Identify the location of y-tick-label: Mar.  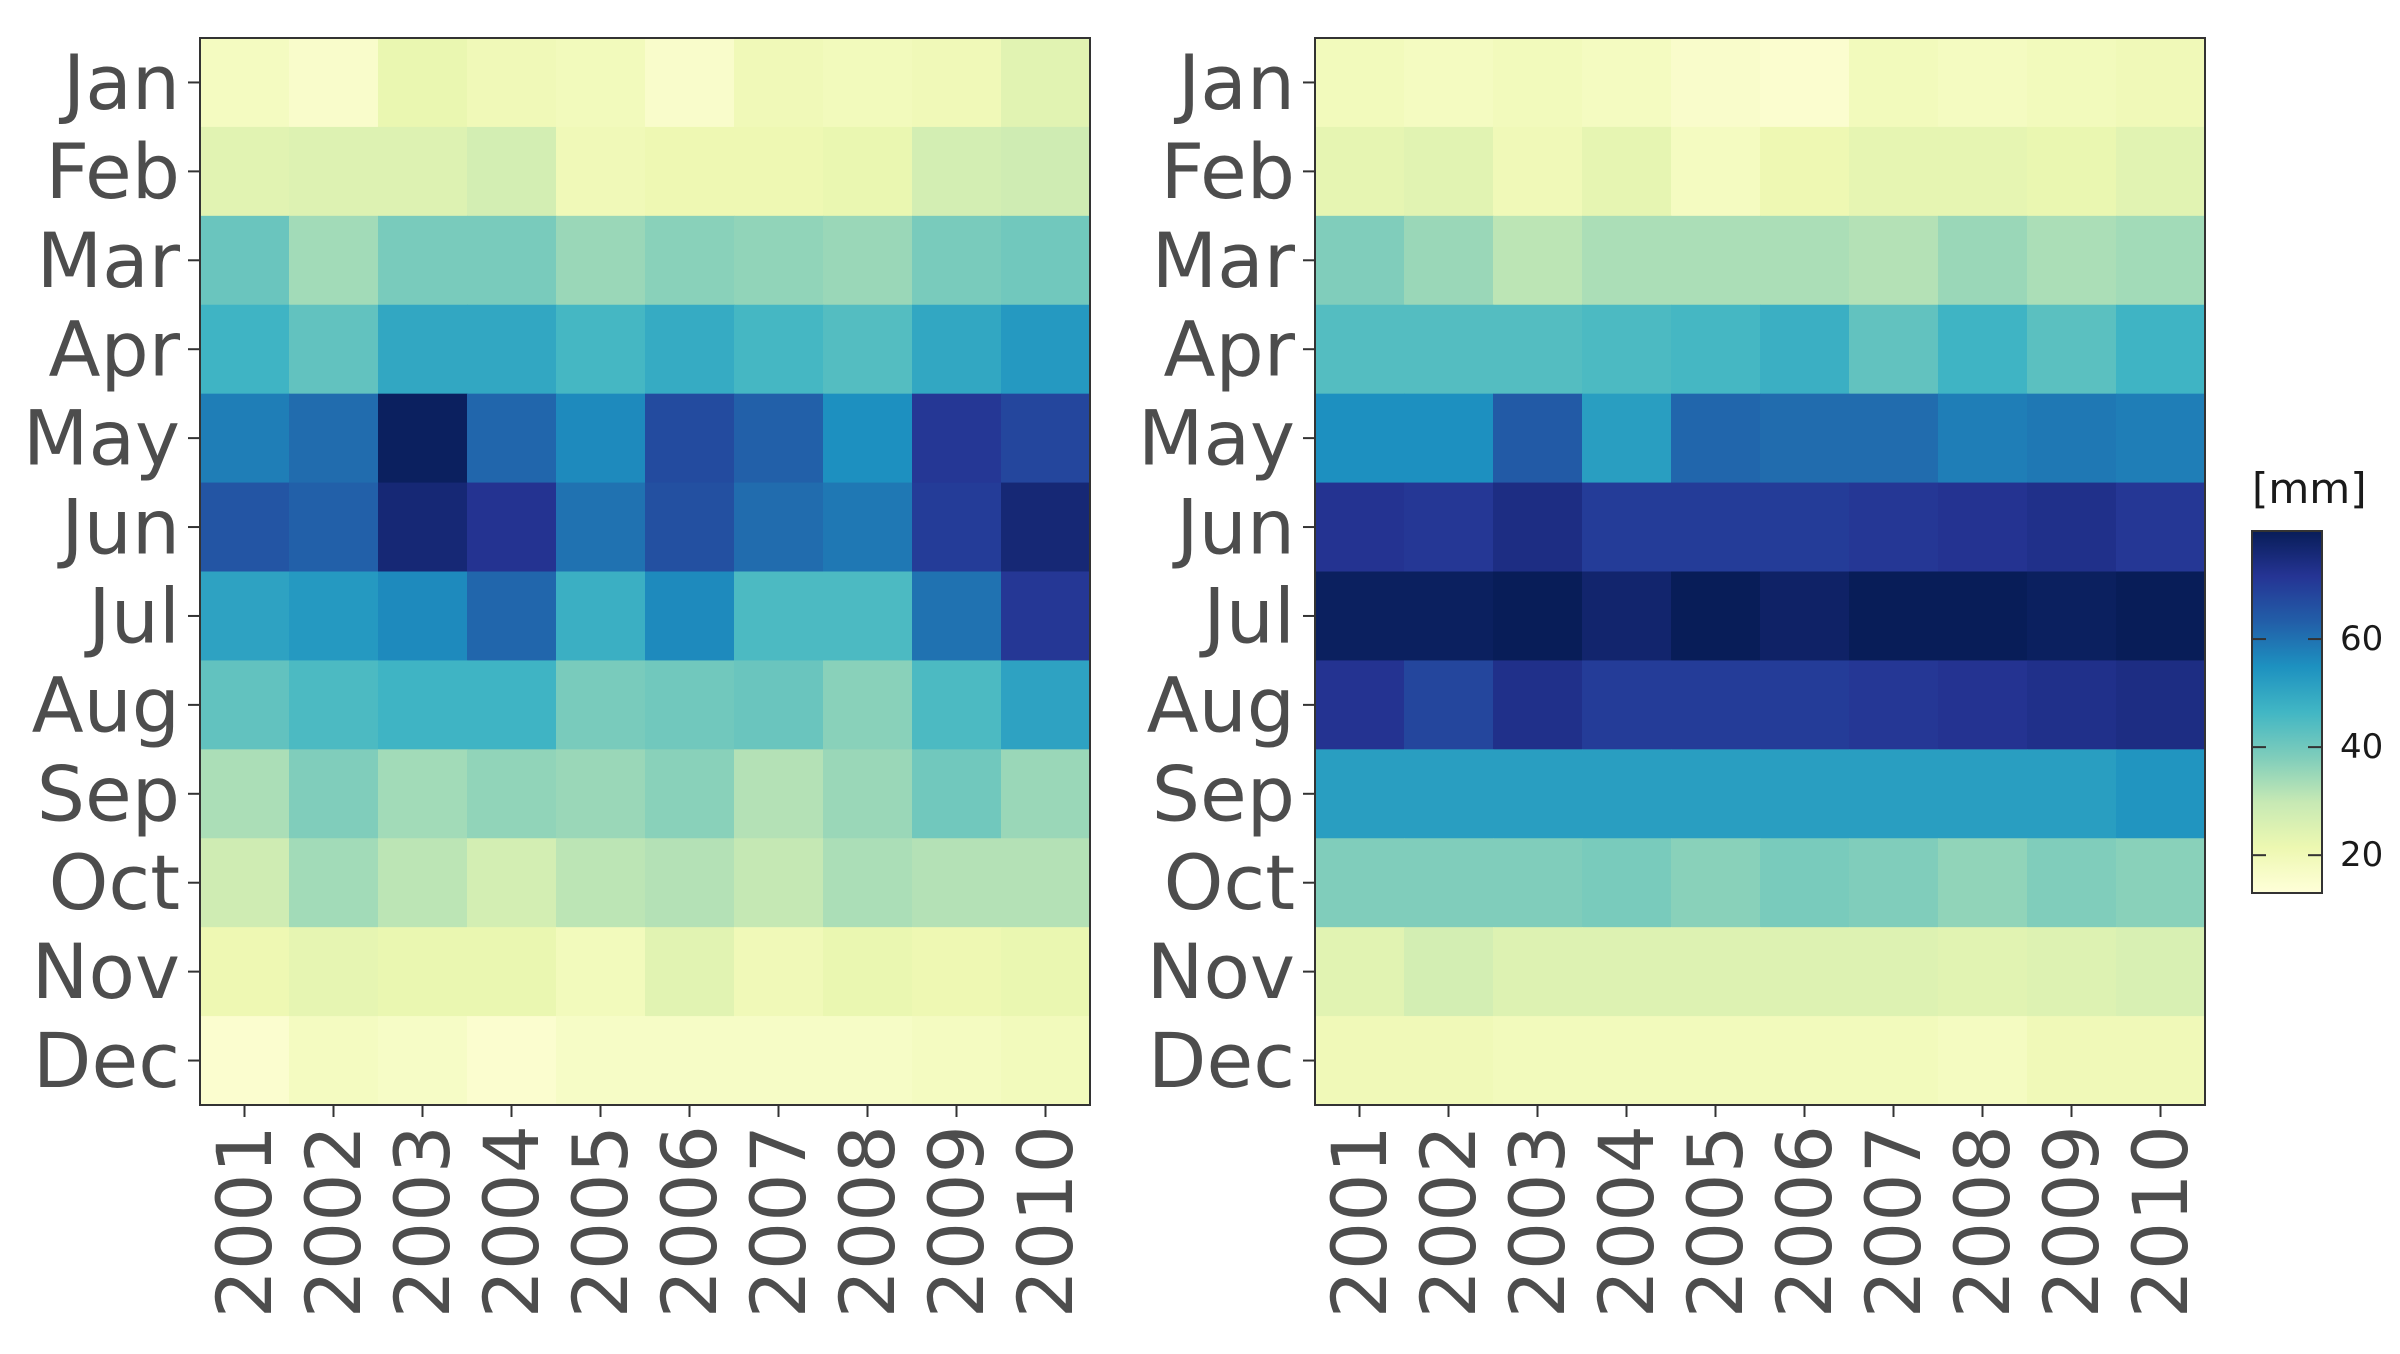
(1224, 260).